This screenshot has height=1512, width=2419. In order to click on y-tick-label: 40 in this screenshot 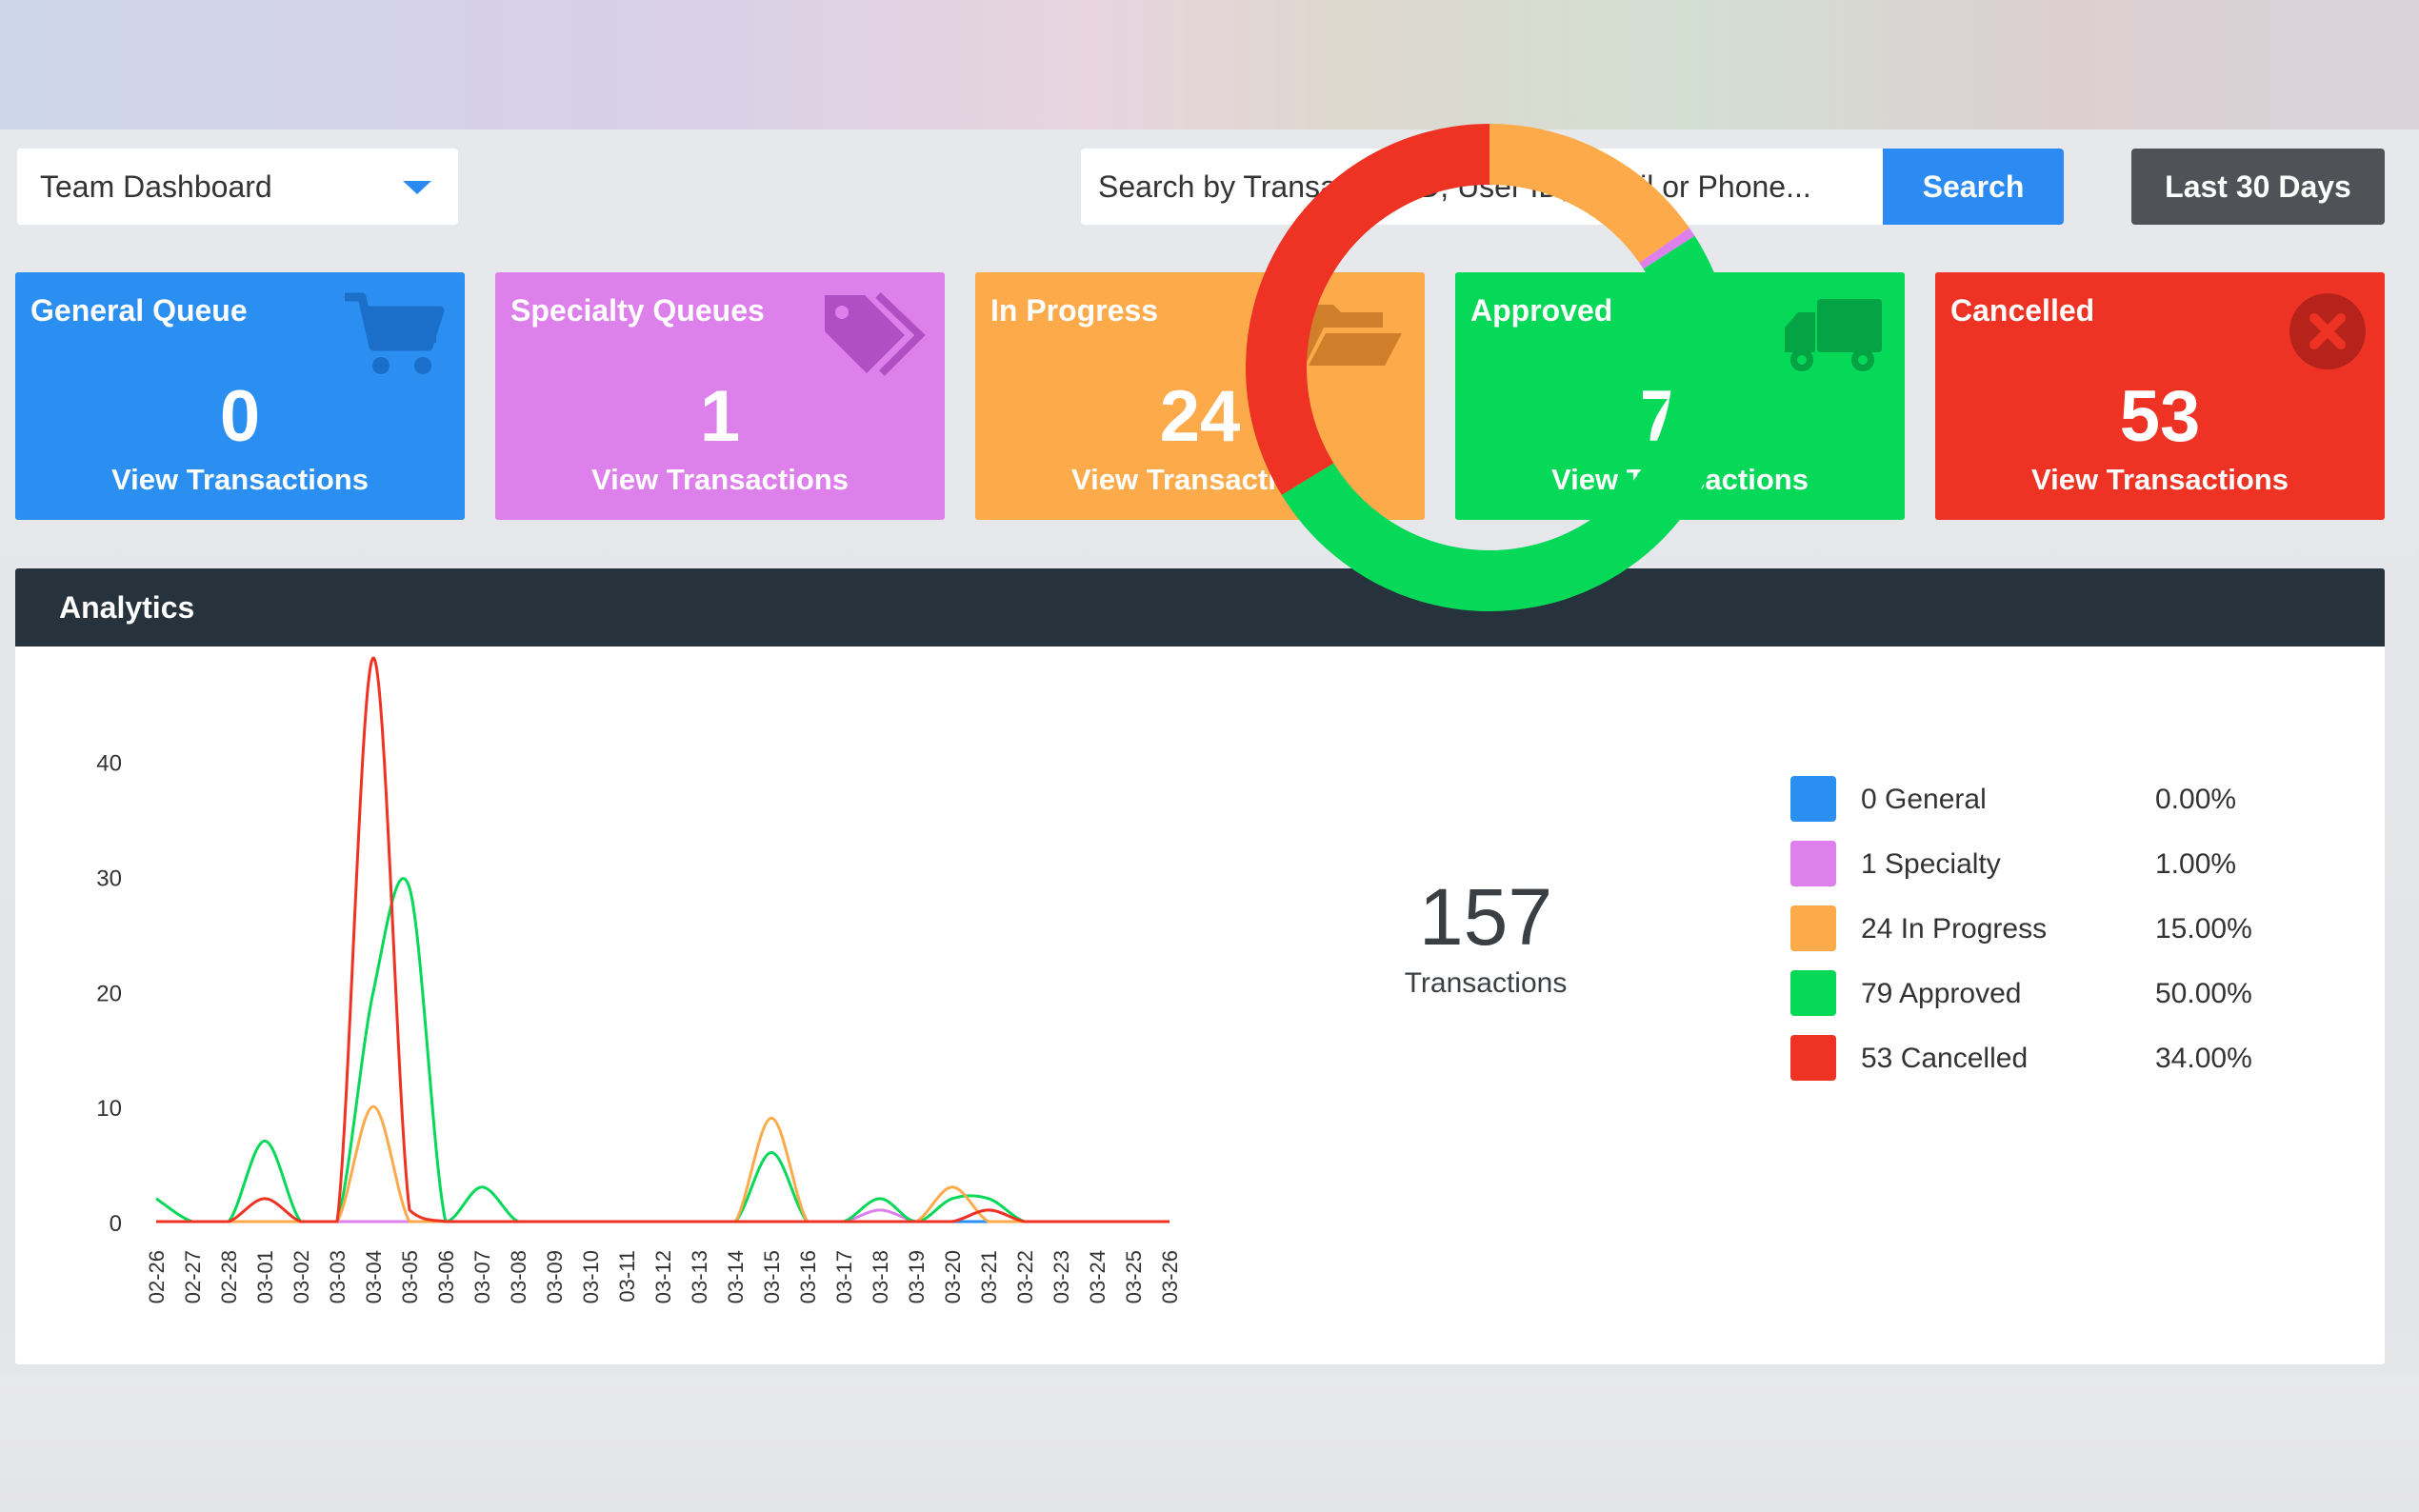, I will do `click(109, 764)`.